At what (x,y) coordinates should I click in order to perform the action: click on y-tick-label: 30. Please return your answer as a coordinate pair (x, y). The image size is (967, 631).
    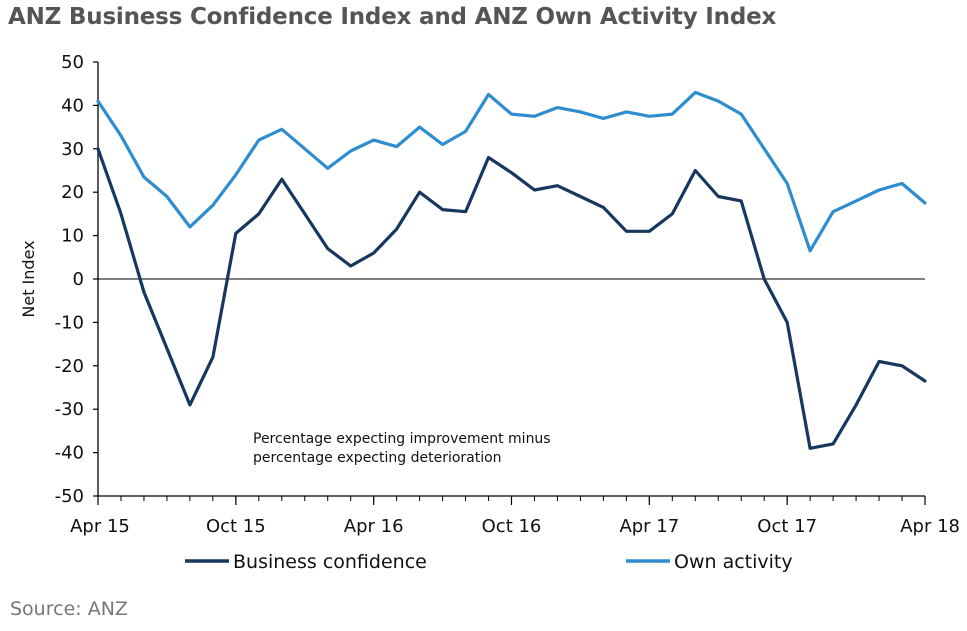
    Looking at the image, I should click on (72, 149).